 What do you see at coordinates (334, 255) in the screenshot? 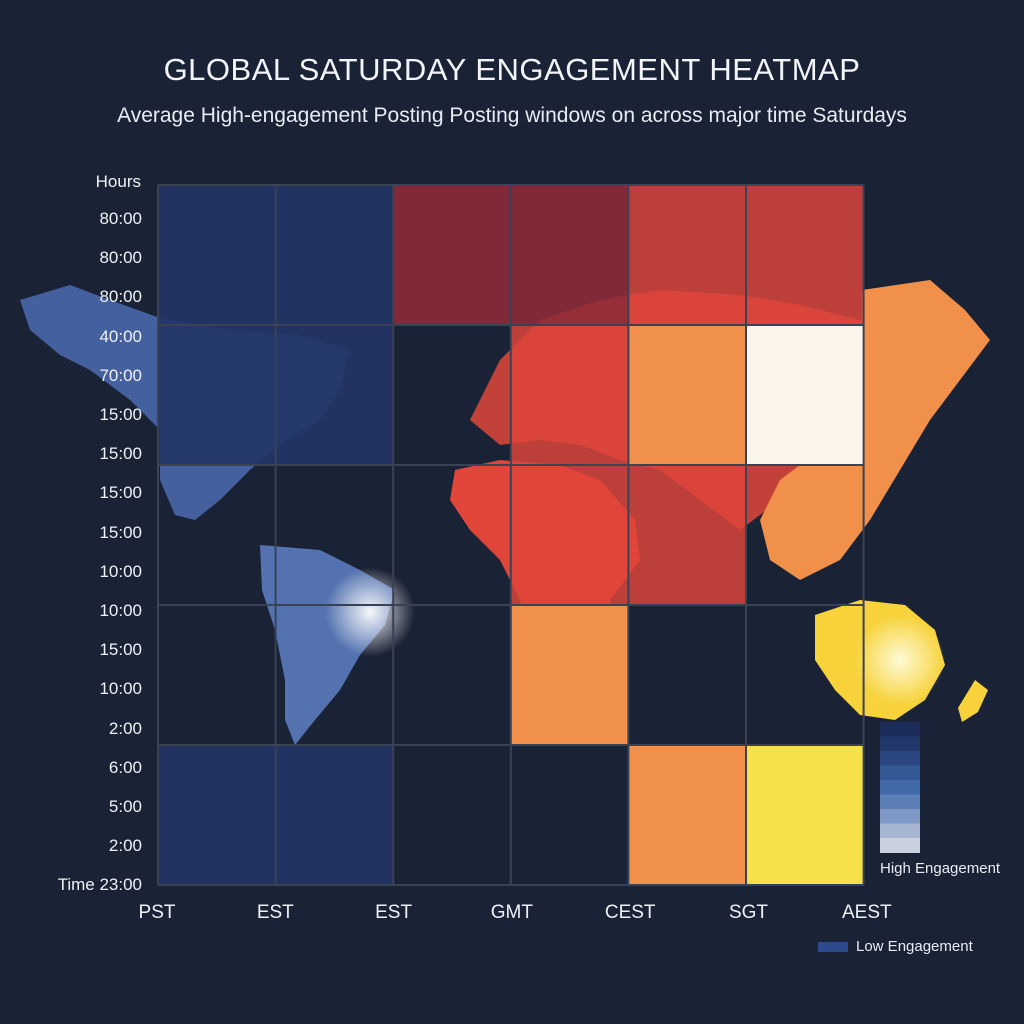
I see `heatmap-cell-r1-est-low` at bounding box center [334, 255].